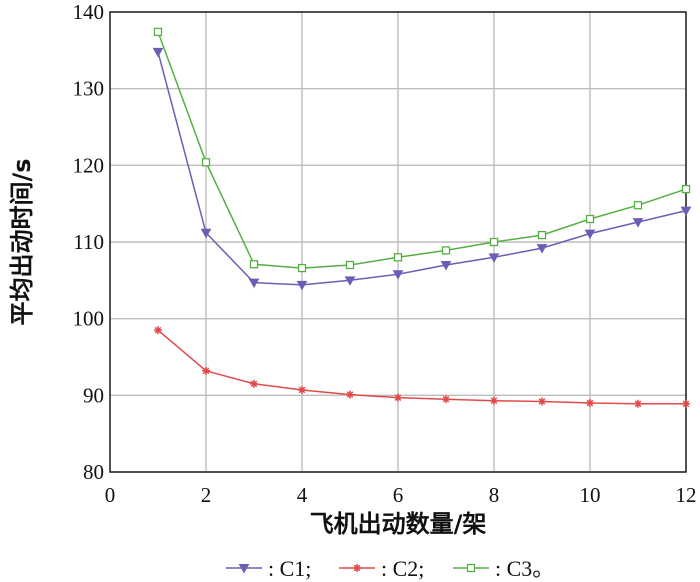  I want to click on x-tick-label: 2, so click(206, 495).